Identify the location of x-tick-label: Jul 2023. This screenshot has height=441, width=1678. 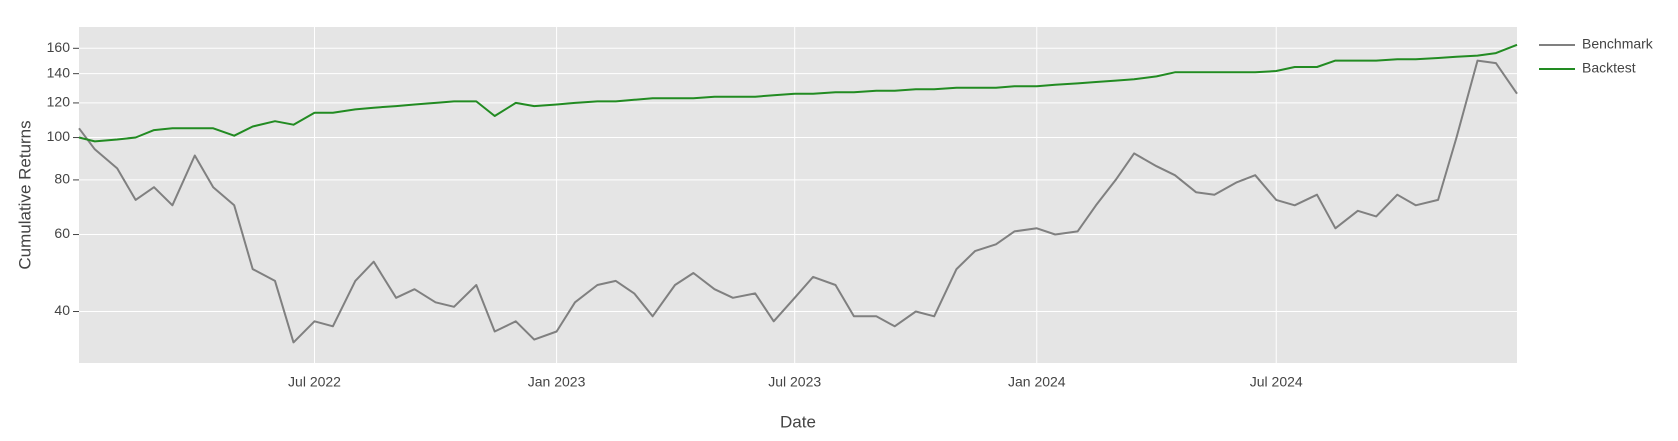
(794, 382).